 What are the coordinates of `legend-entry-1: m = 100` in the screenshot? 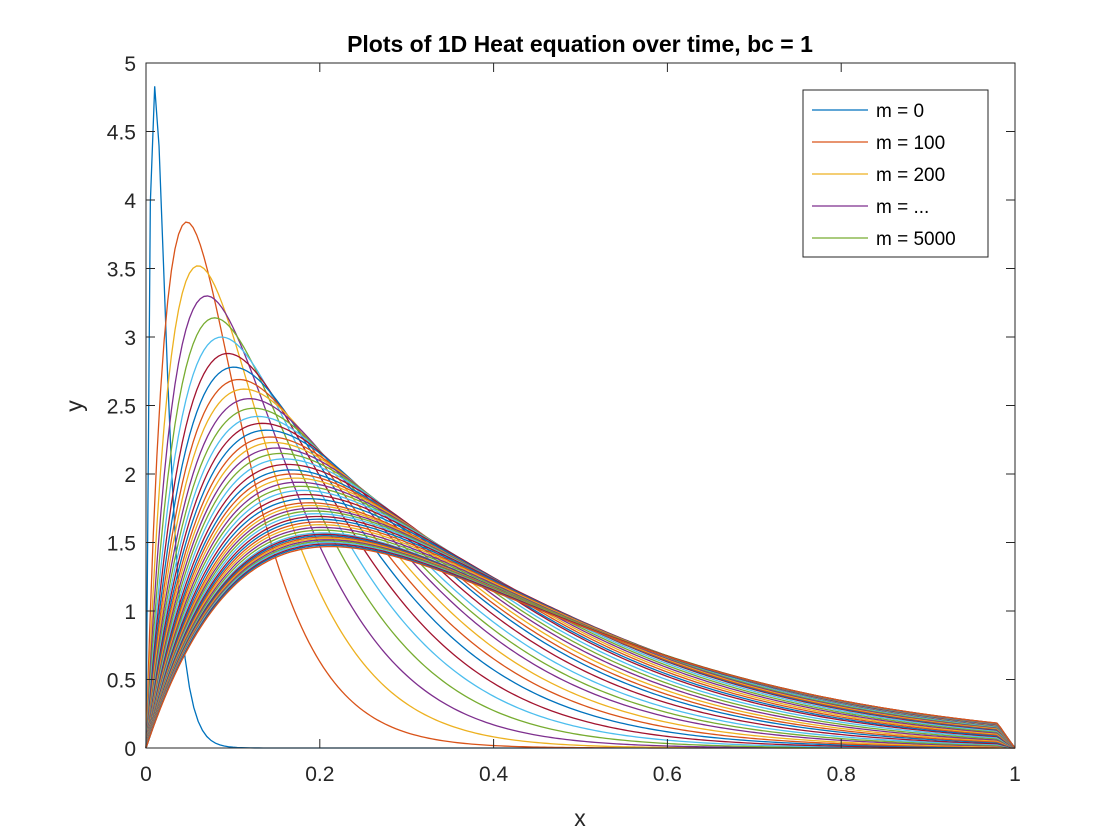 It's located at (910, 143).